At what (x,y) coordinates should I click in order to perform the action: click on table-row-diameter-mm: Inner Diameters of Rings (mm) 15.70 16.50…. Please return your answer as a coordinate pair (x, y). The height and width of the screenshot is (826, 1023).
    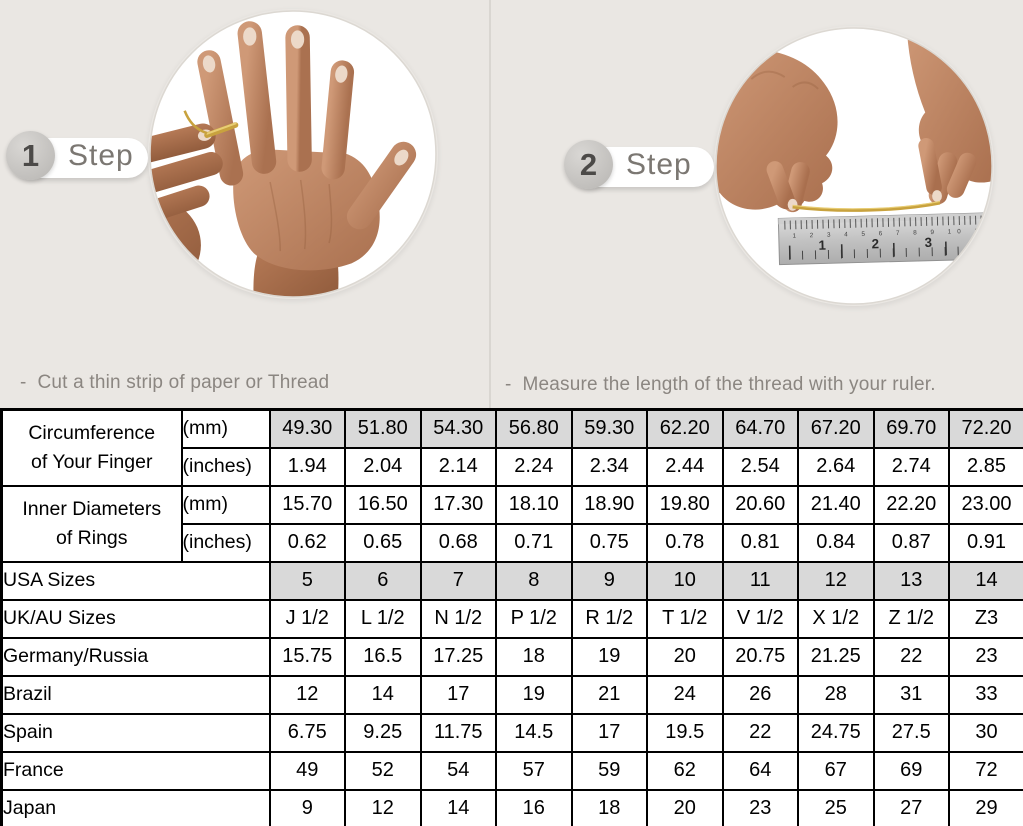
    Looking at the image, I should click on (511, 523).